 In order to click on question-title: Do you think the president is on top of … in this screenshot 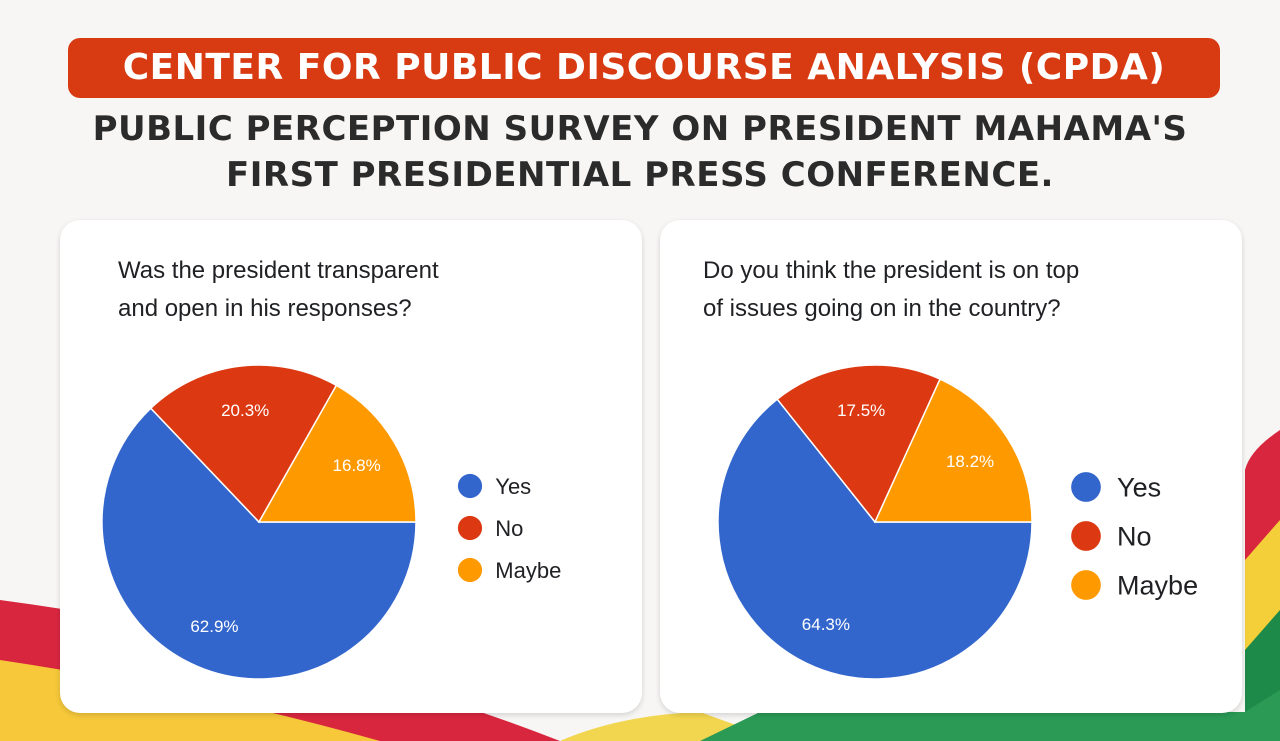, I will do `click(891, 290)`.